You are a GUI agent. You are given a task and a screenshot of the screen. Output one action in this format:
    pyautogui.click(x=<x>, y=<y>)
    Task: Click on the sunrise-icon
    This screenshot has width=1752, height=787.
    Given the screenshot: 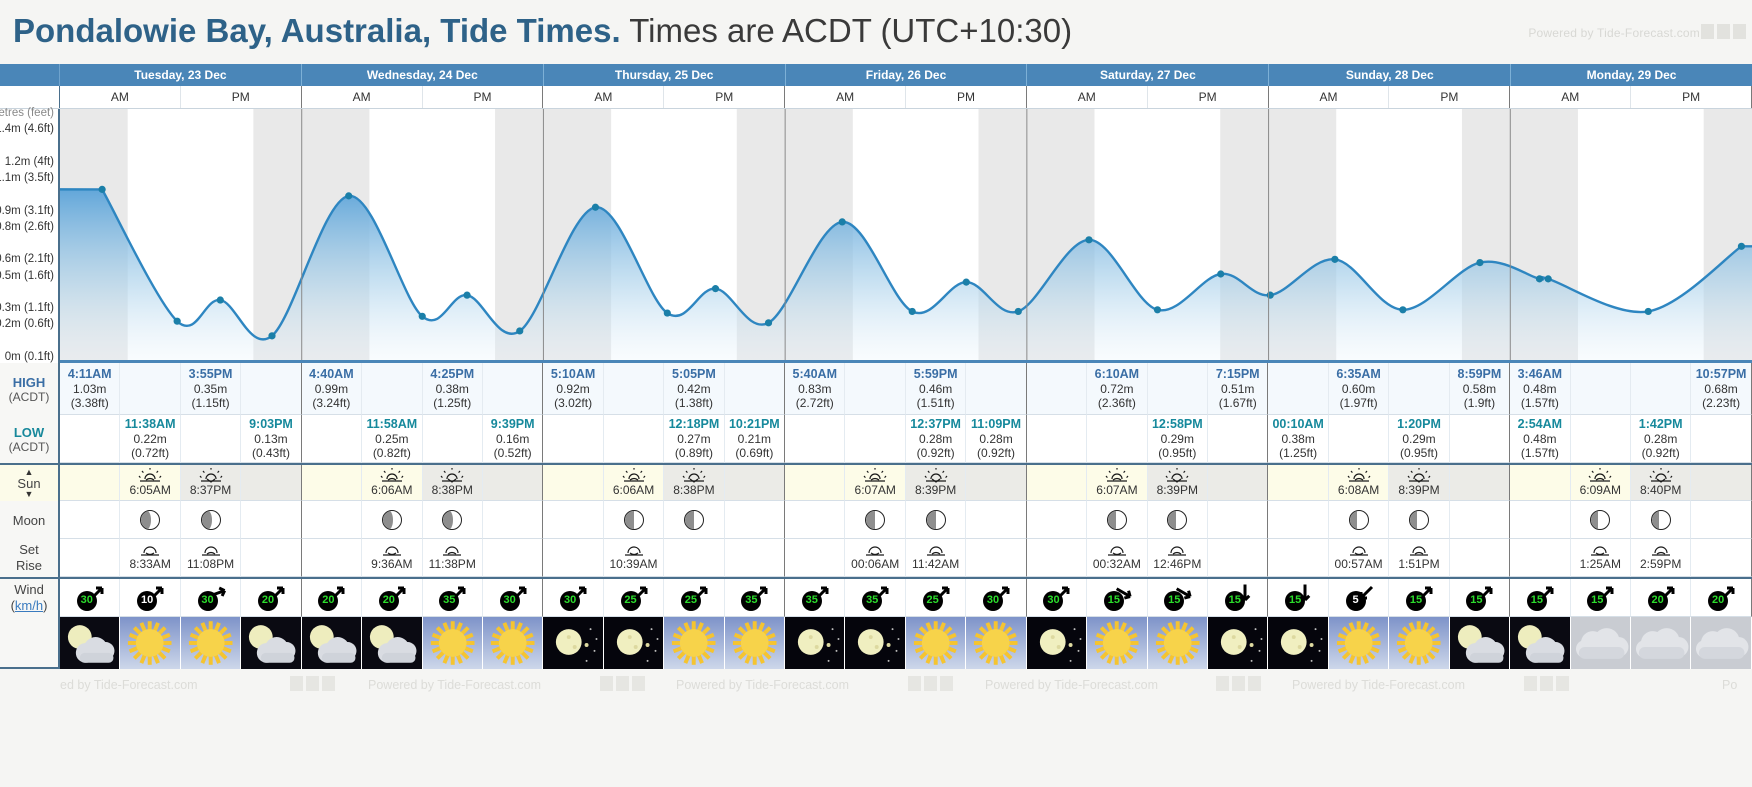 What is the action you would take?
    pyautogui.click(x=392, y=475)
    